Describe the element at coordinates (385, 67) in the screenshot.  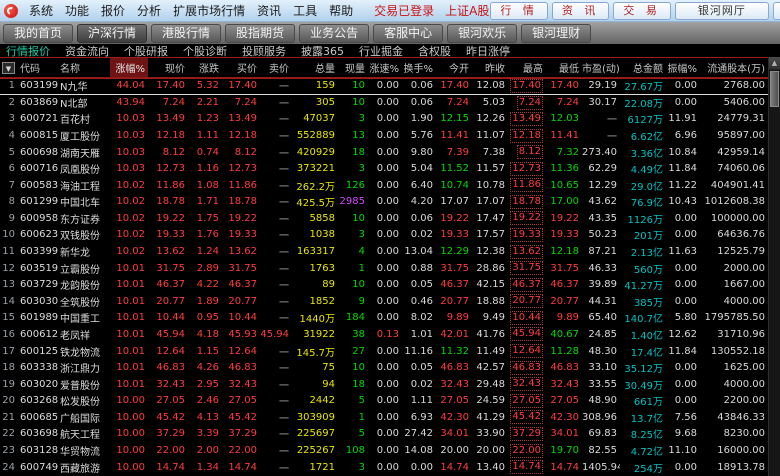
I see `col-header-speed-pct: 涨速%` at that location.